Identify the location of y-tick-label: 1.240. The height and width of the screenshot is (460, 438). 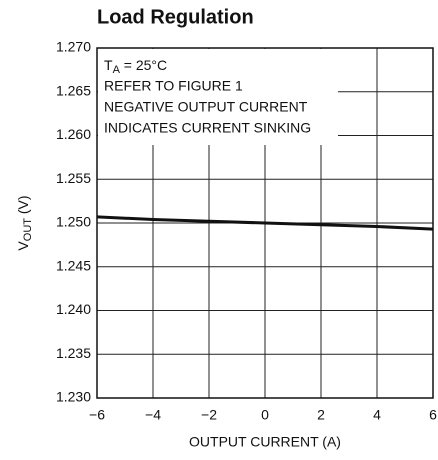
(73, 309).